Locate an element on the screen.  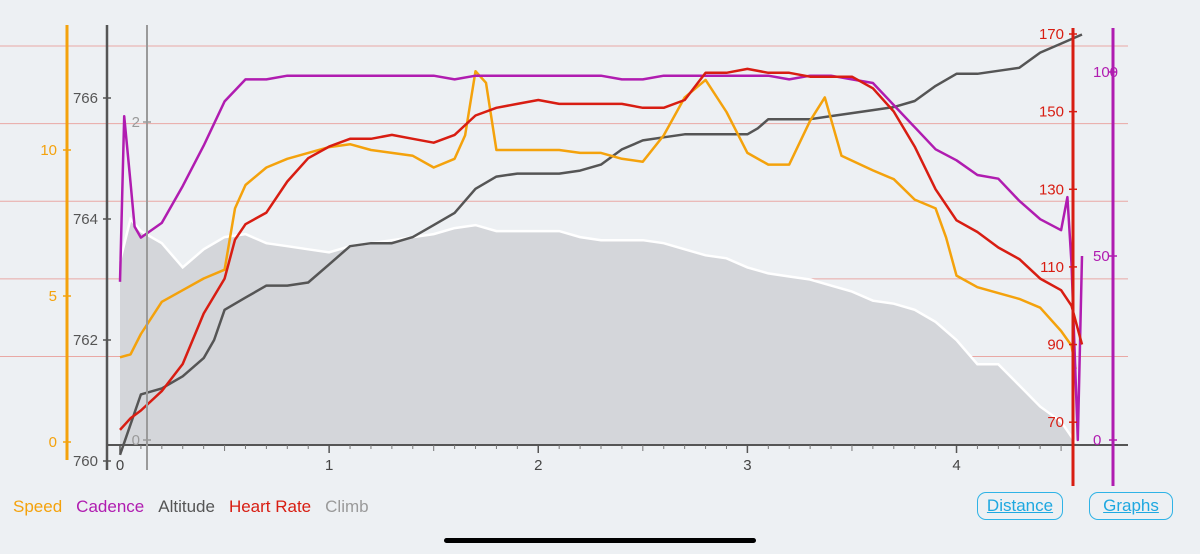
tick-label-speed: 0 is located at coordinates (53, 442).